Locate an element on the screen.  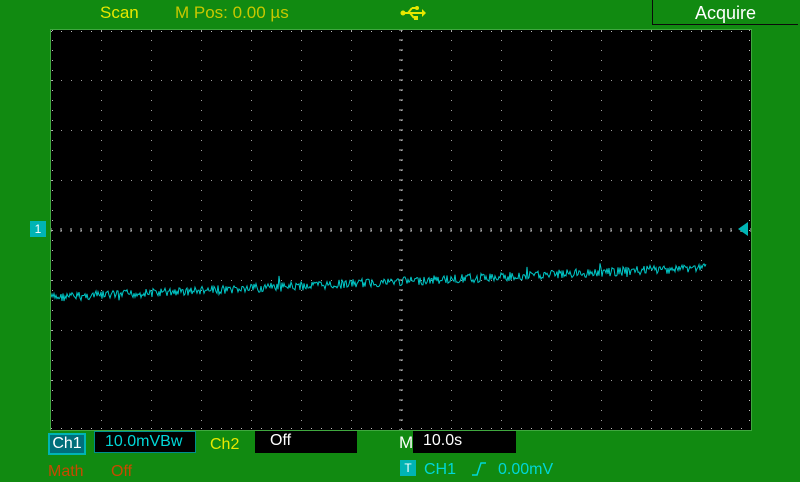
timebase-label: M is located at coordinates (406, 442).